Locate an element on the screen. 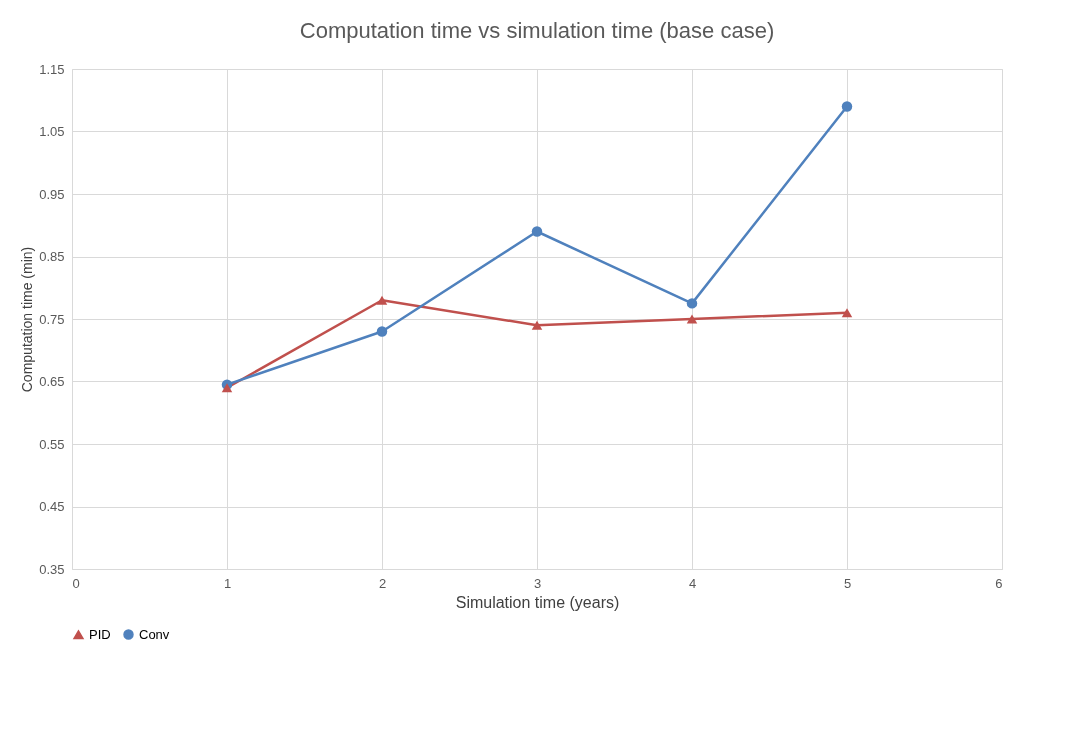 This screenshot has height=749, width=1086. y-tick-label: 0.35 is located at coordinates (52, 569).